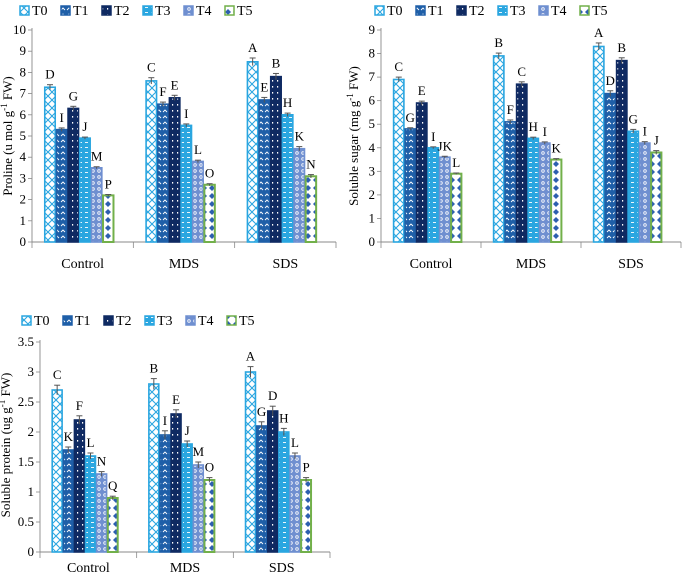 The width and height of the screenshot is (685, 574). Describe the element at coordinates (498, 149) in the screenshot. I see `bar-t0-mds` at that location.